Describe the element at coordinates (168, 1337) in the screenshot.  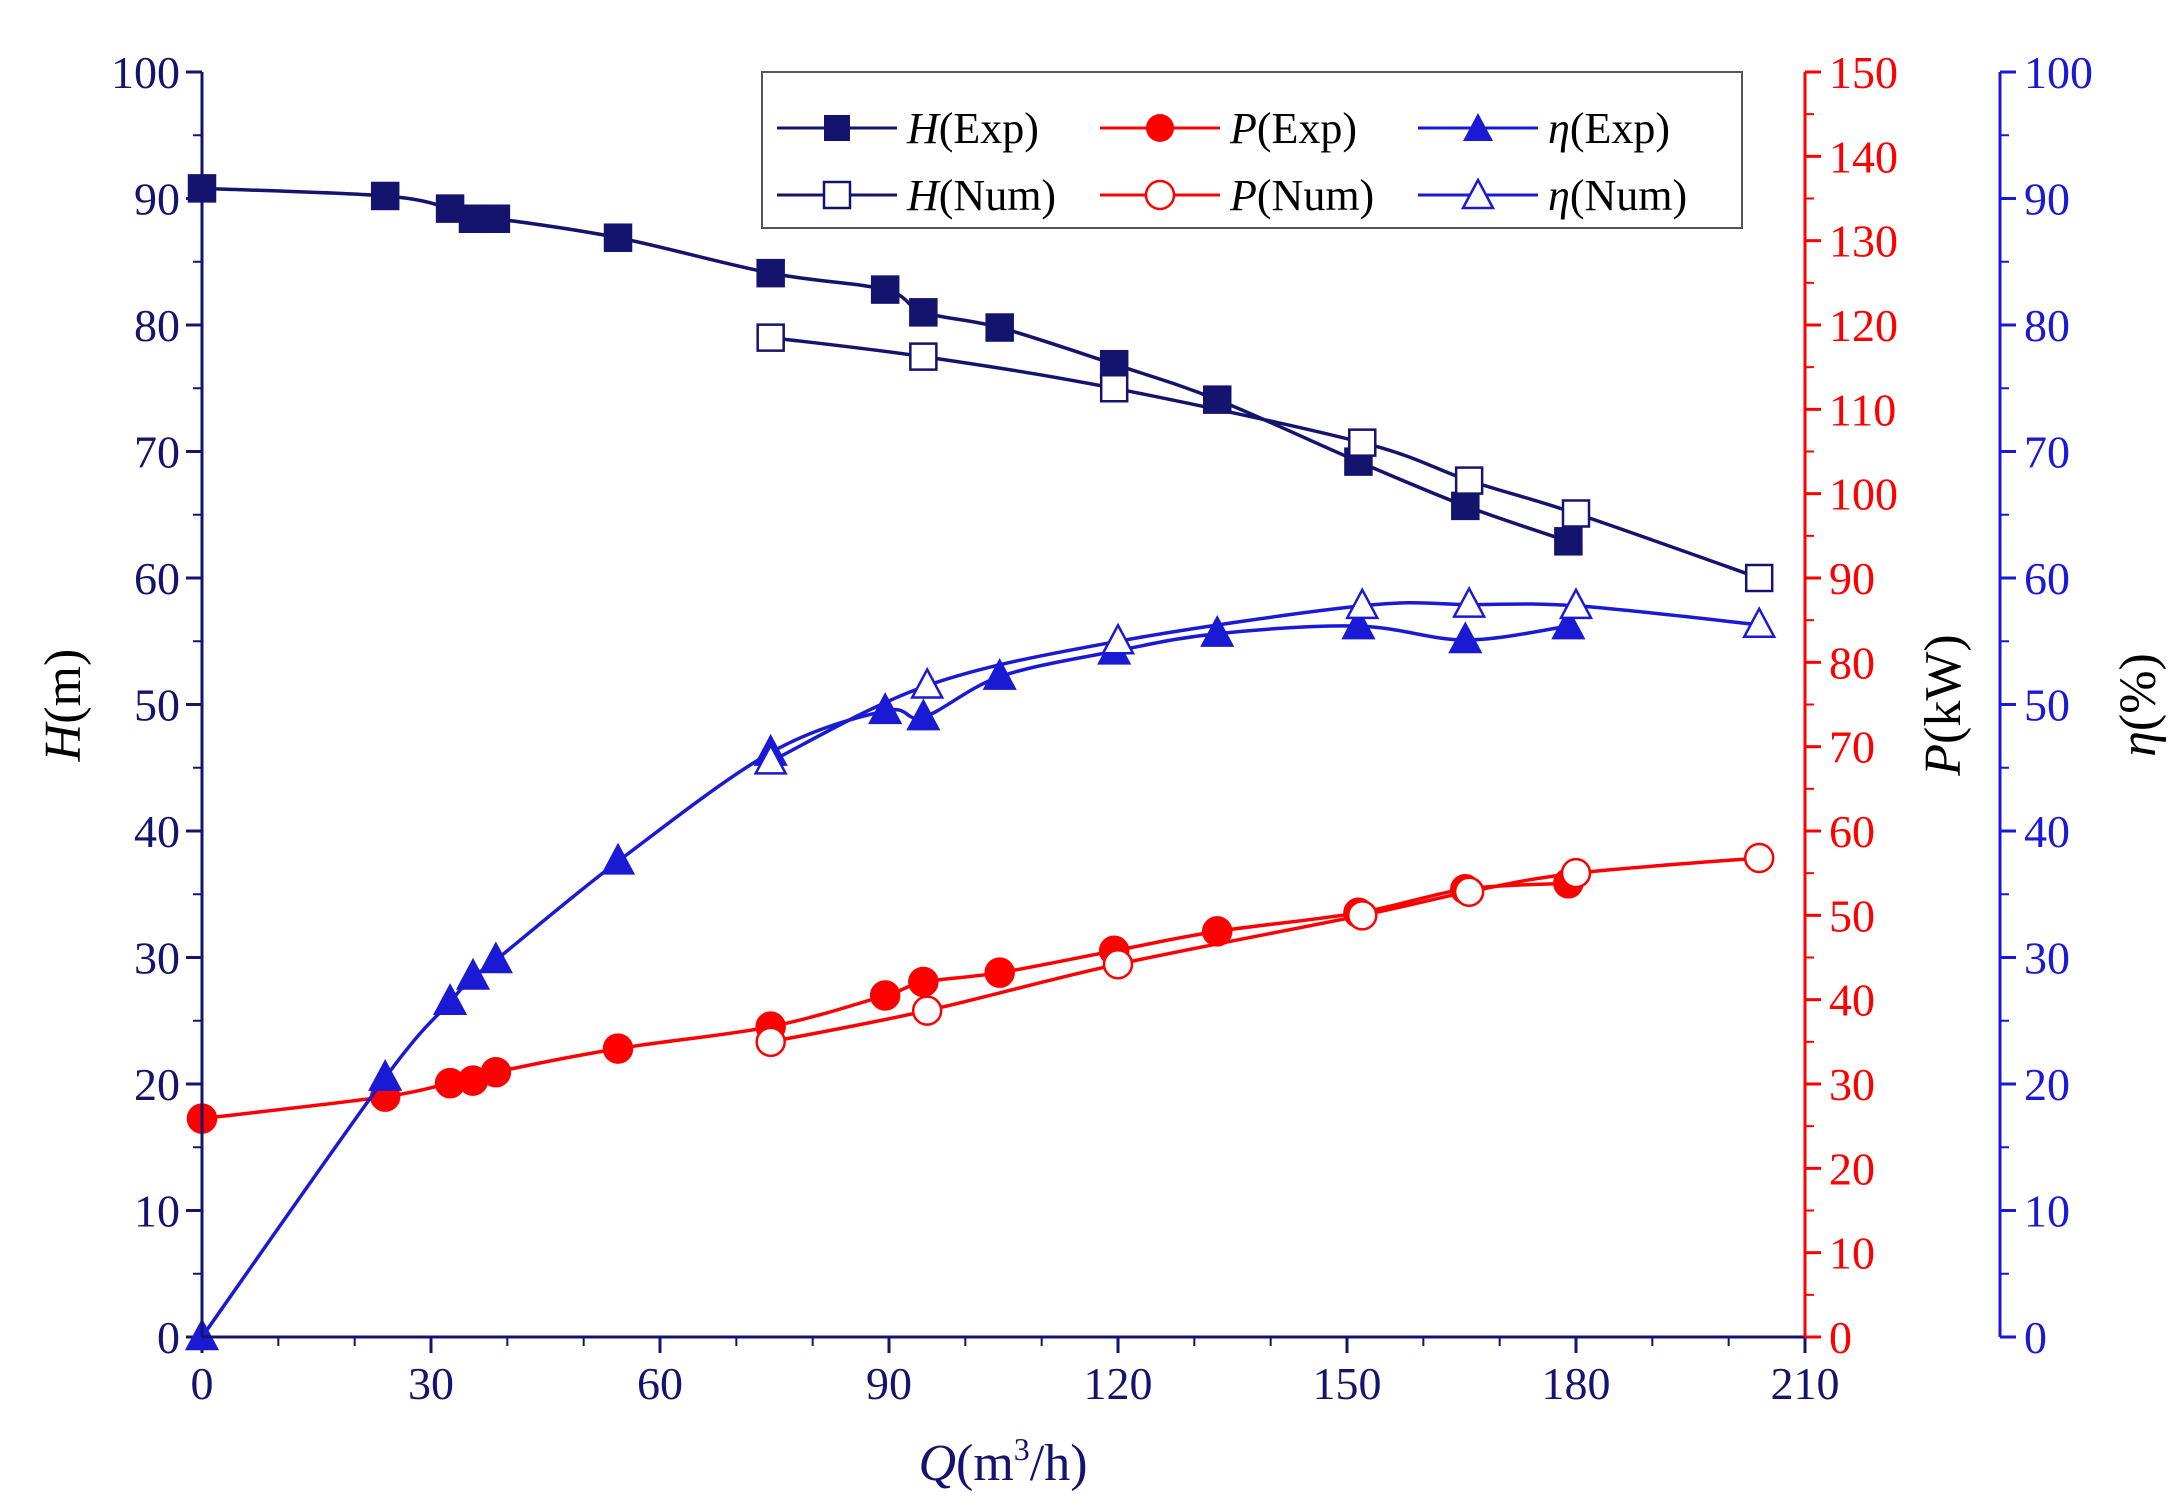
I see `h-axis-tick-label: 0` at that location.